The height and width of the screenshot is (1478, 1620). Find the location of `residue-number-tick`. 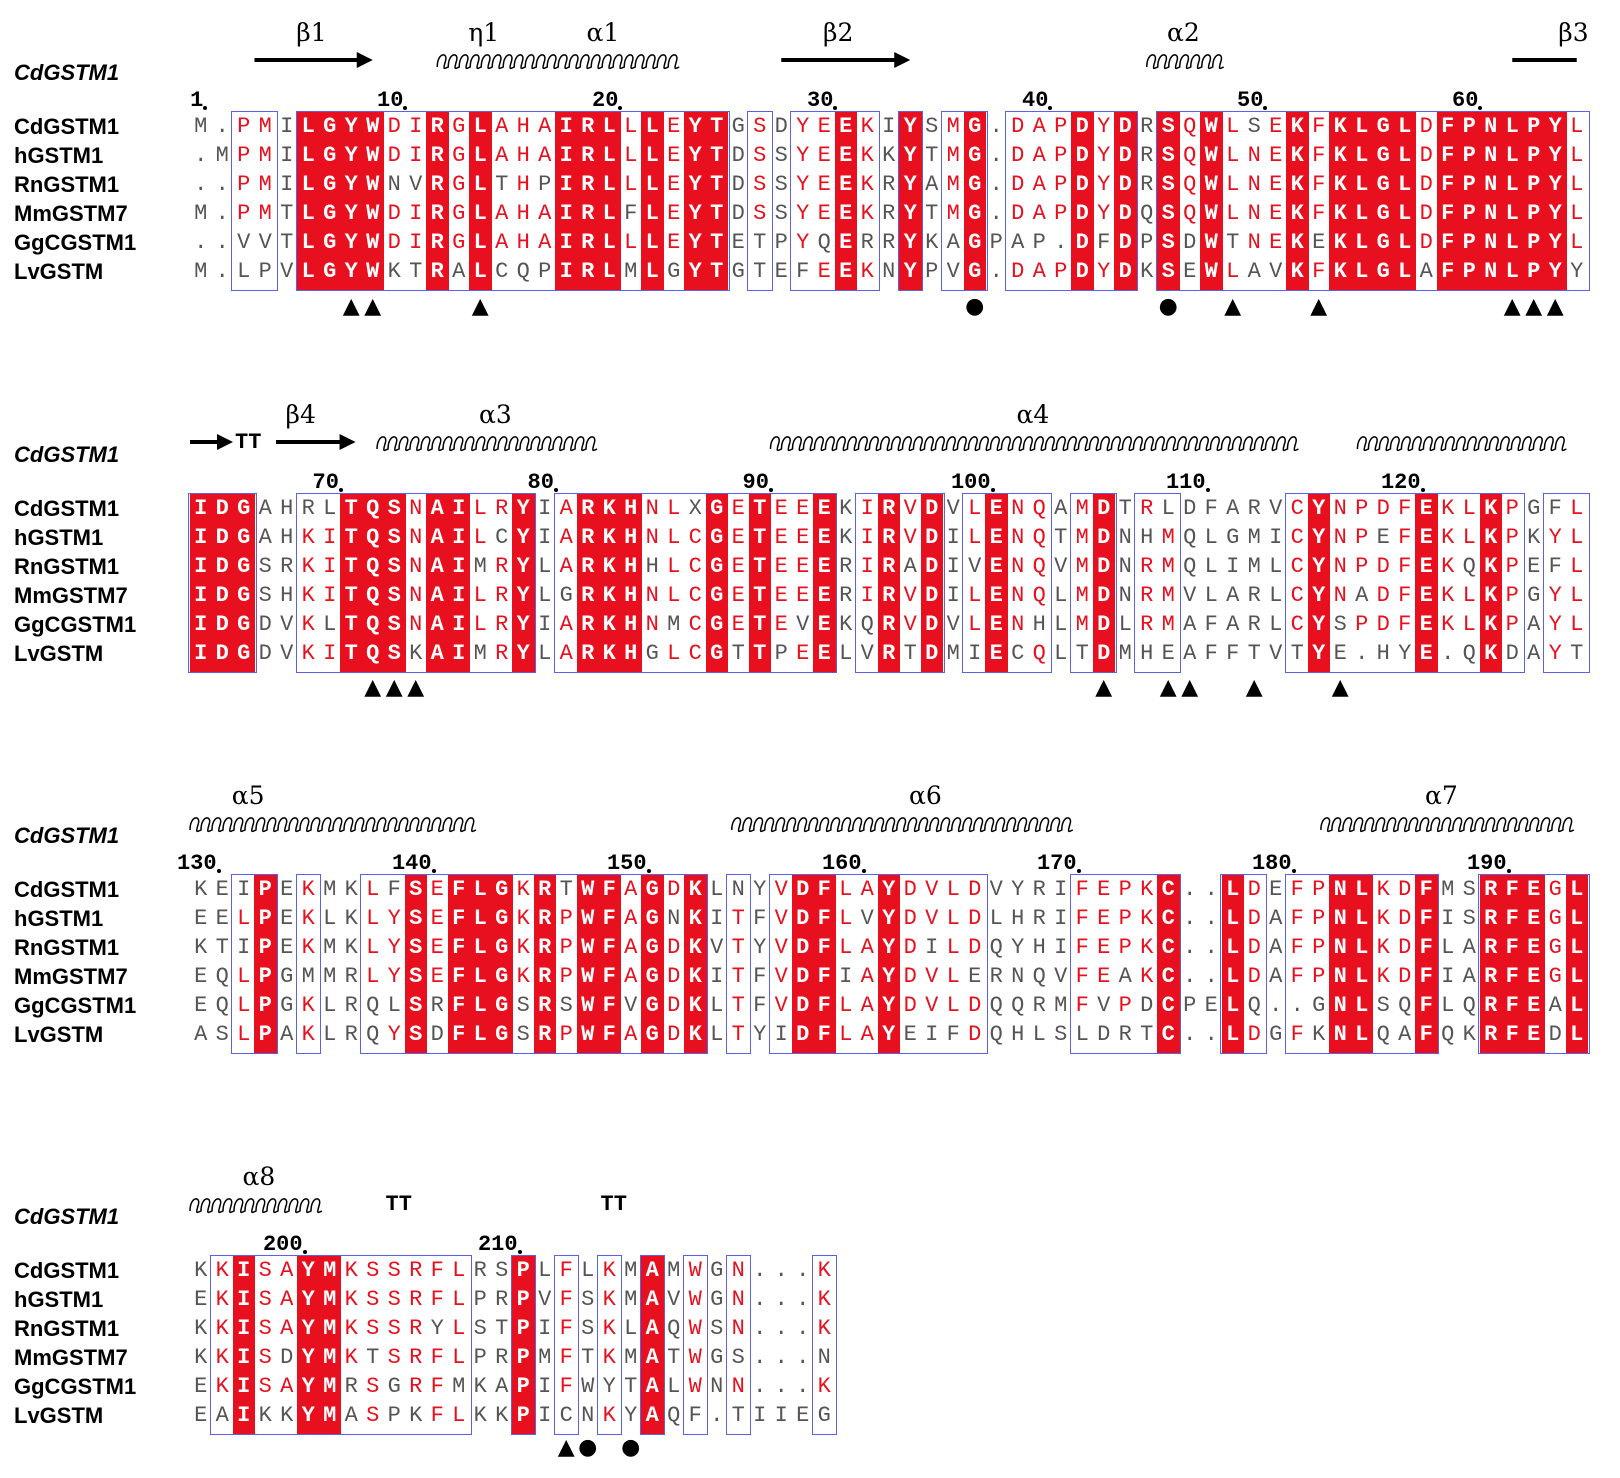

residue-number-tick is located at coordinates (835, 108).